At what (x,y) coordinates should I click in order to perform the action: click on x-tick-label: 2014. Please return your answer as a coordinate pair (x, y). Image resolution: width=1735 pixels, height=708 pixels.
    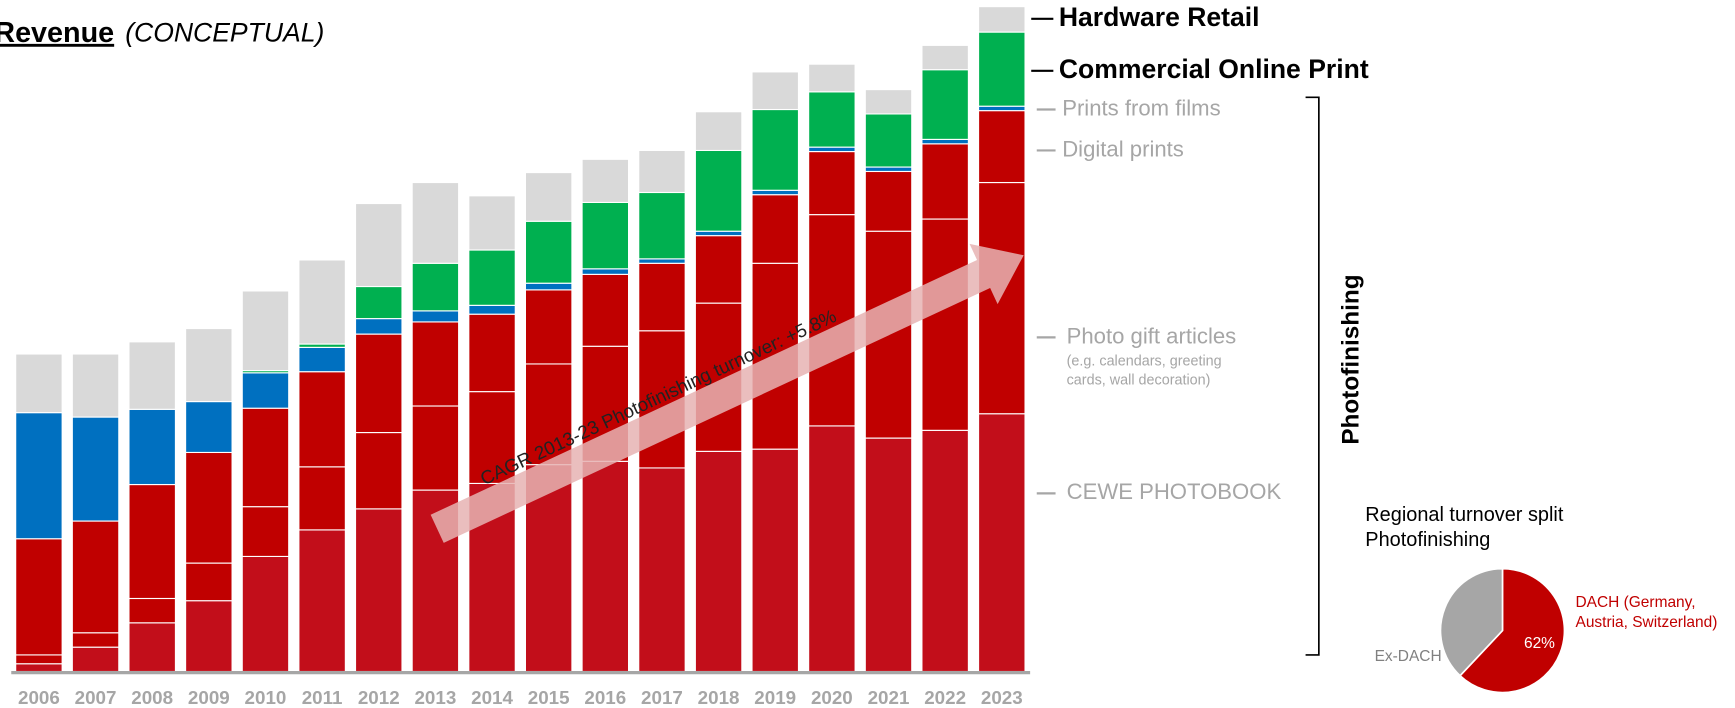
    Looking at the image, I should click on (492, 697).